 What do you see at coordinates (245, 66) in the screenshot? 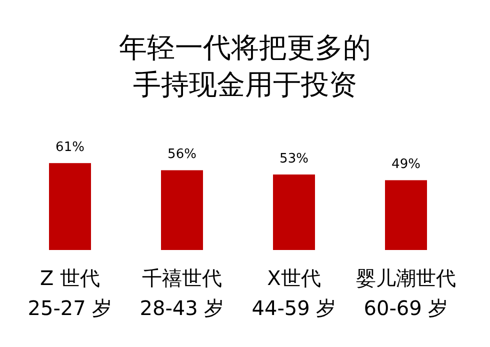
I see `title: 年轻一代将把更多的手持现金用于投资` at bounding box center [245, 66].